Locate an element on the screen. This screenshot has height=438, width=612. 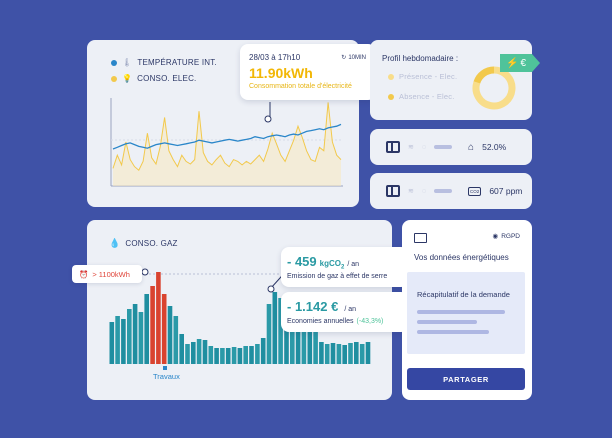
savings-caption: Economies annuelles is located at coordinates (320, 321).